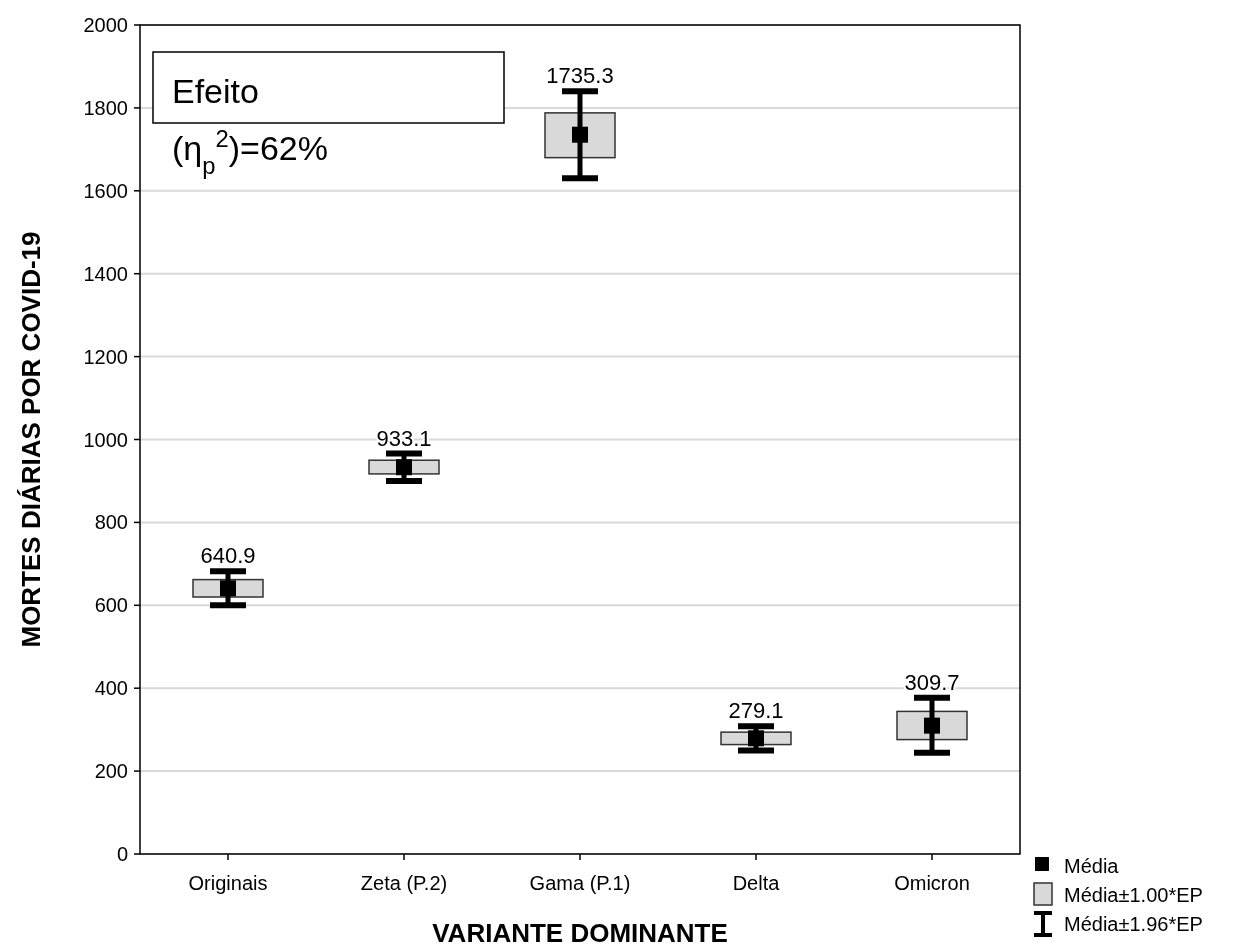  Describe the element at coordinates (1092, 866) in the screenshot. I see `legend-label: Média` at that location.